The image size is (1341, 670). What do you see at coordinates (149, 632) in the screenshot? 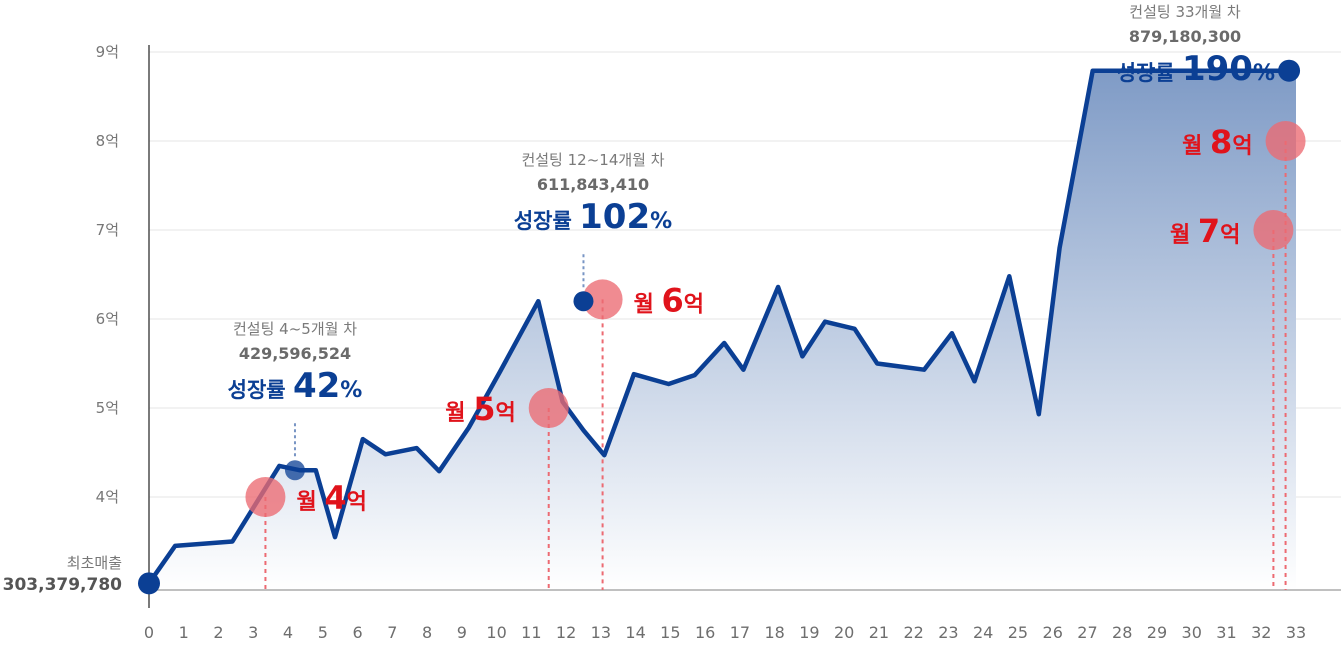
I see `x-tick-label: 0` at bounding box center [149, 632].